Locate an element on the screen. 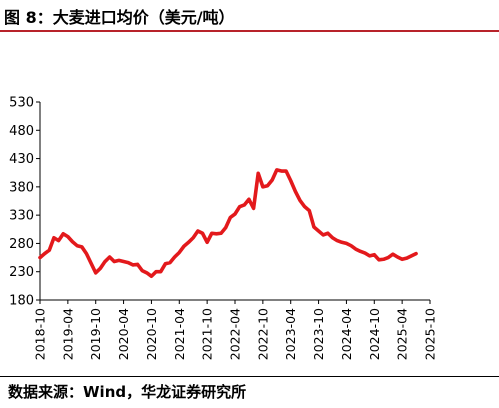 Image resolution: width=499 pixels, height=408 pixels. x-tick-label: 2019-04 is located at coordinates (67, 334).